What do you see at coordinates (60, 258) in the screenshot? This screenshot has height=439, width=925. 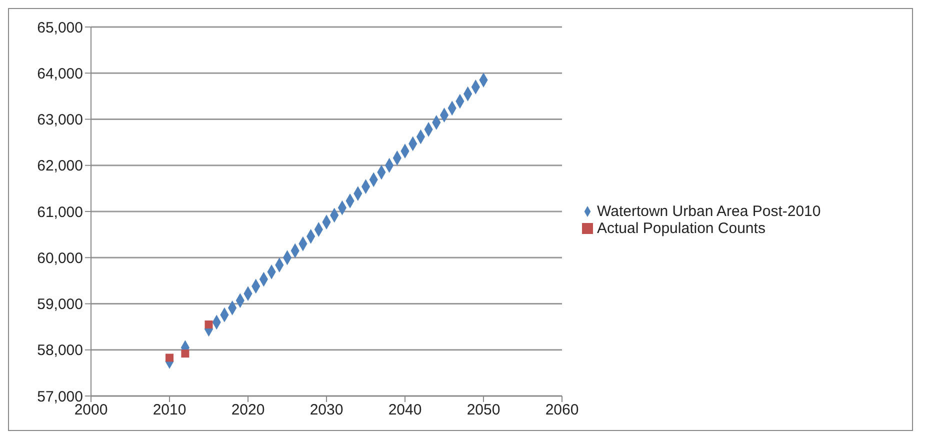 I see `y-tick-label: 60,000` at bounding box center [60, 258].